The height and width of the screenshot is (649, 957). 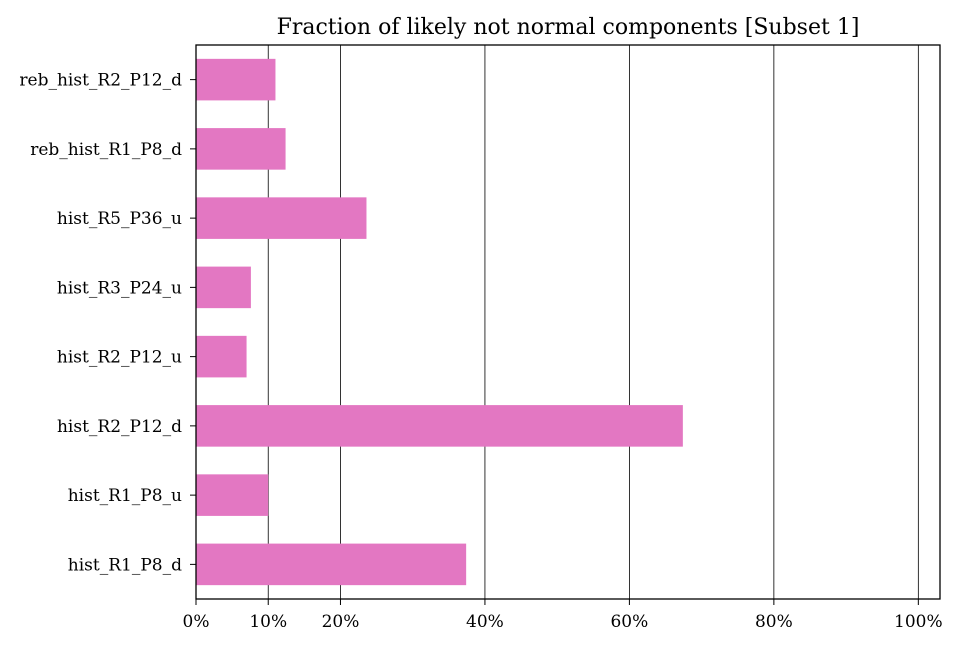 What do you see at coordinates (119, 358) in the screenshot?
I see `y-tick-label: hist_R2_P12_u` at bounding box center [119, 358].